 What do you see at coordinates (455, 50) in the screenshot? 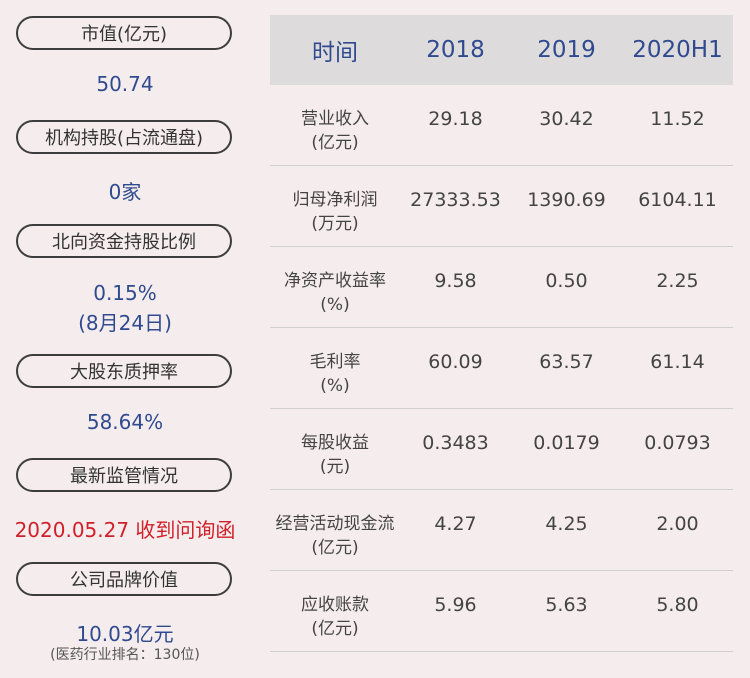
I see `header-2018: 2018` at bounding box center [455, 50].